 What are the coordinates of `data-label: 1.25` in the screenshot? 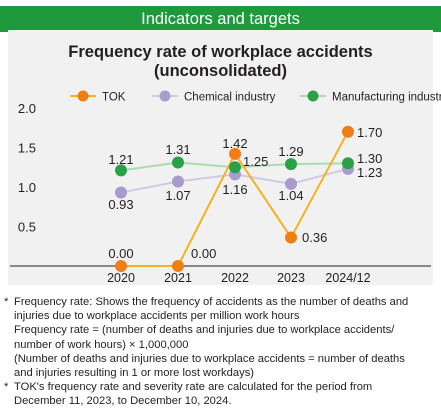 It's located at (255, 161).